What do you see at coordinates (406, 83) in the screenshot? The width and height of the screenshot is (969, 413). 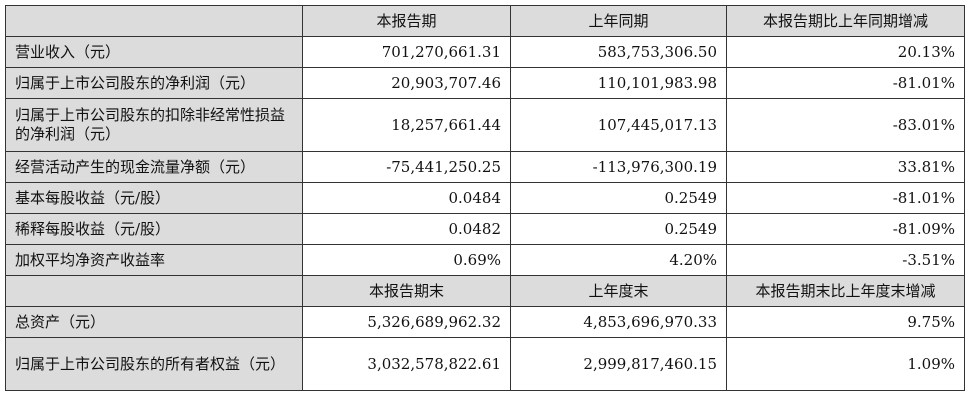 I see `value-cell: 20,903,707.46` at bounding box center [406, 83].